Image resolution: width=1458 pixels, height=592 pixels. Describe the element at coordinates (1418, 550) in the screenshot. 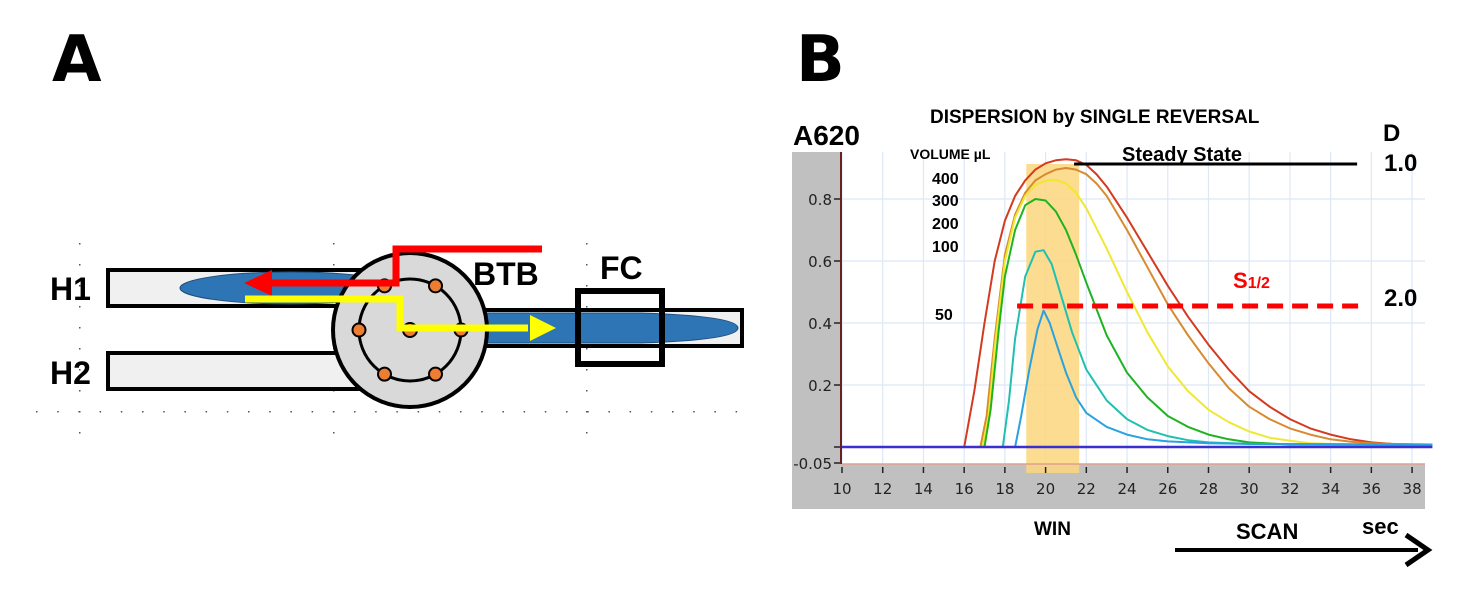

I see `scan-arrowhead-icon` at that location.